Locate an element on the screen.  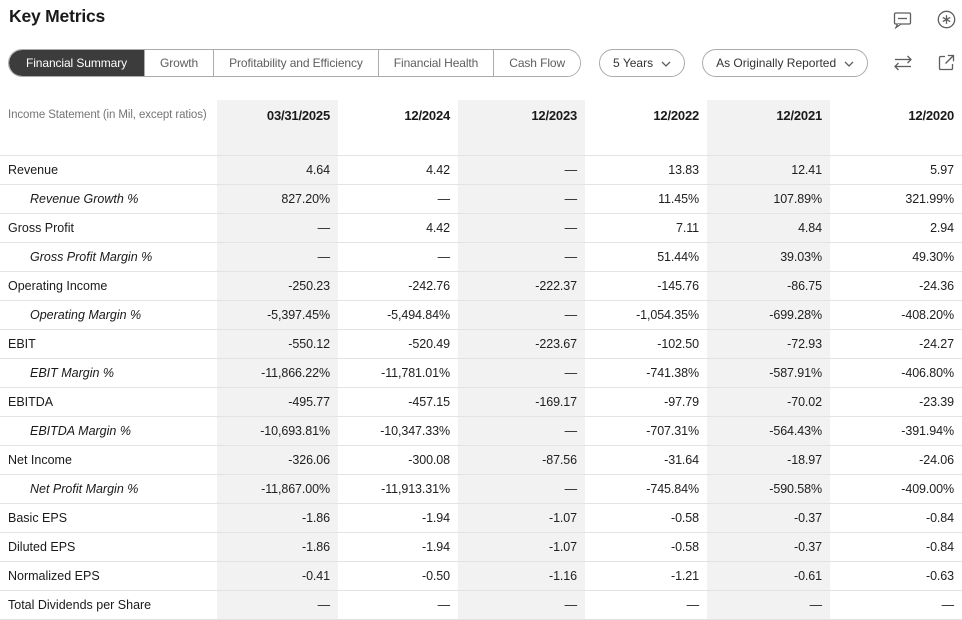
metric-value: -5,494.84% is located at coordinates (398, 315).